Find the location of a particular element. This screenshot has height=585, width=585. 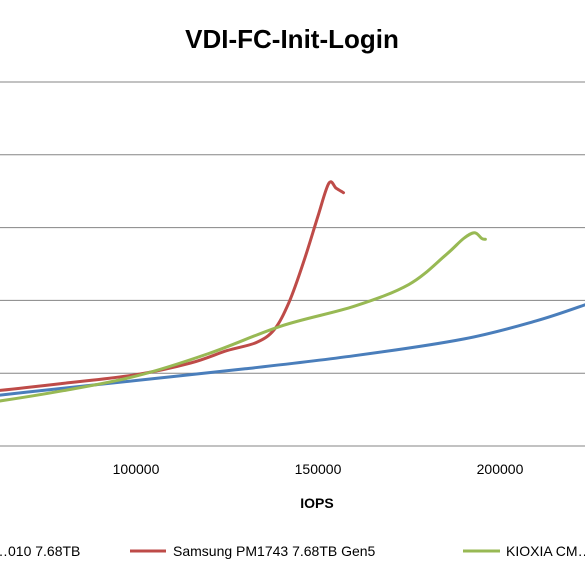

x-tick-label: 150000 is located at coordinates (318, 469).